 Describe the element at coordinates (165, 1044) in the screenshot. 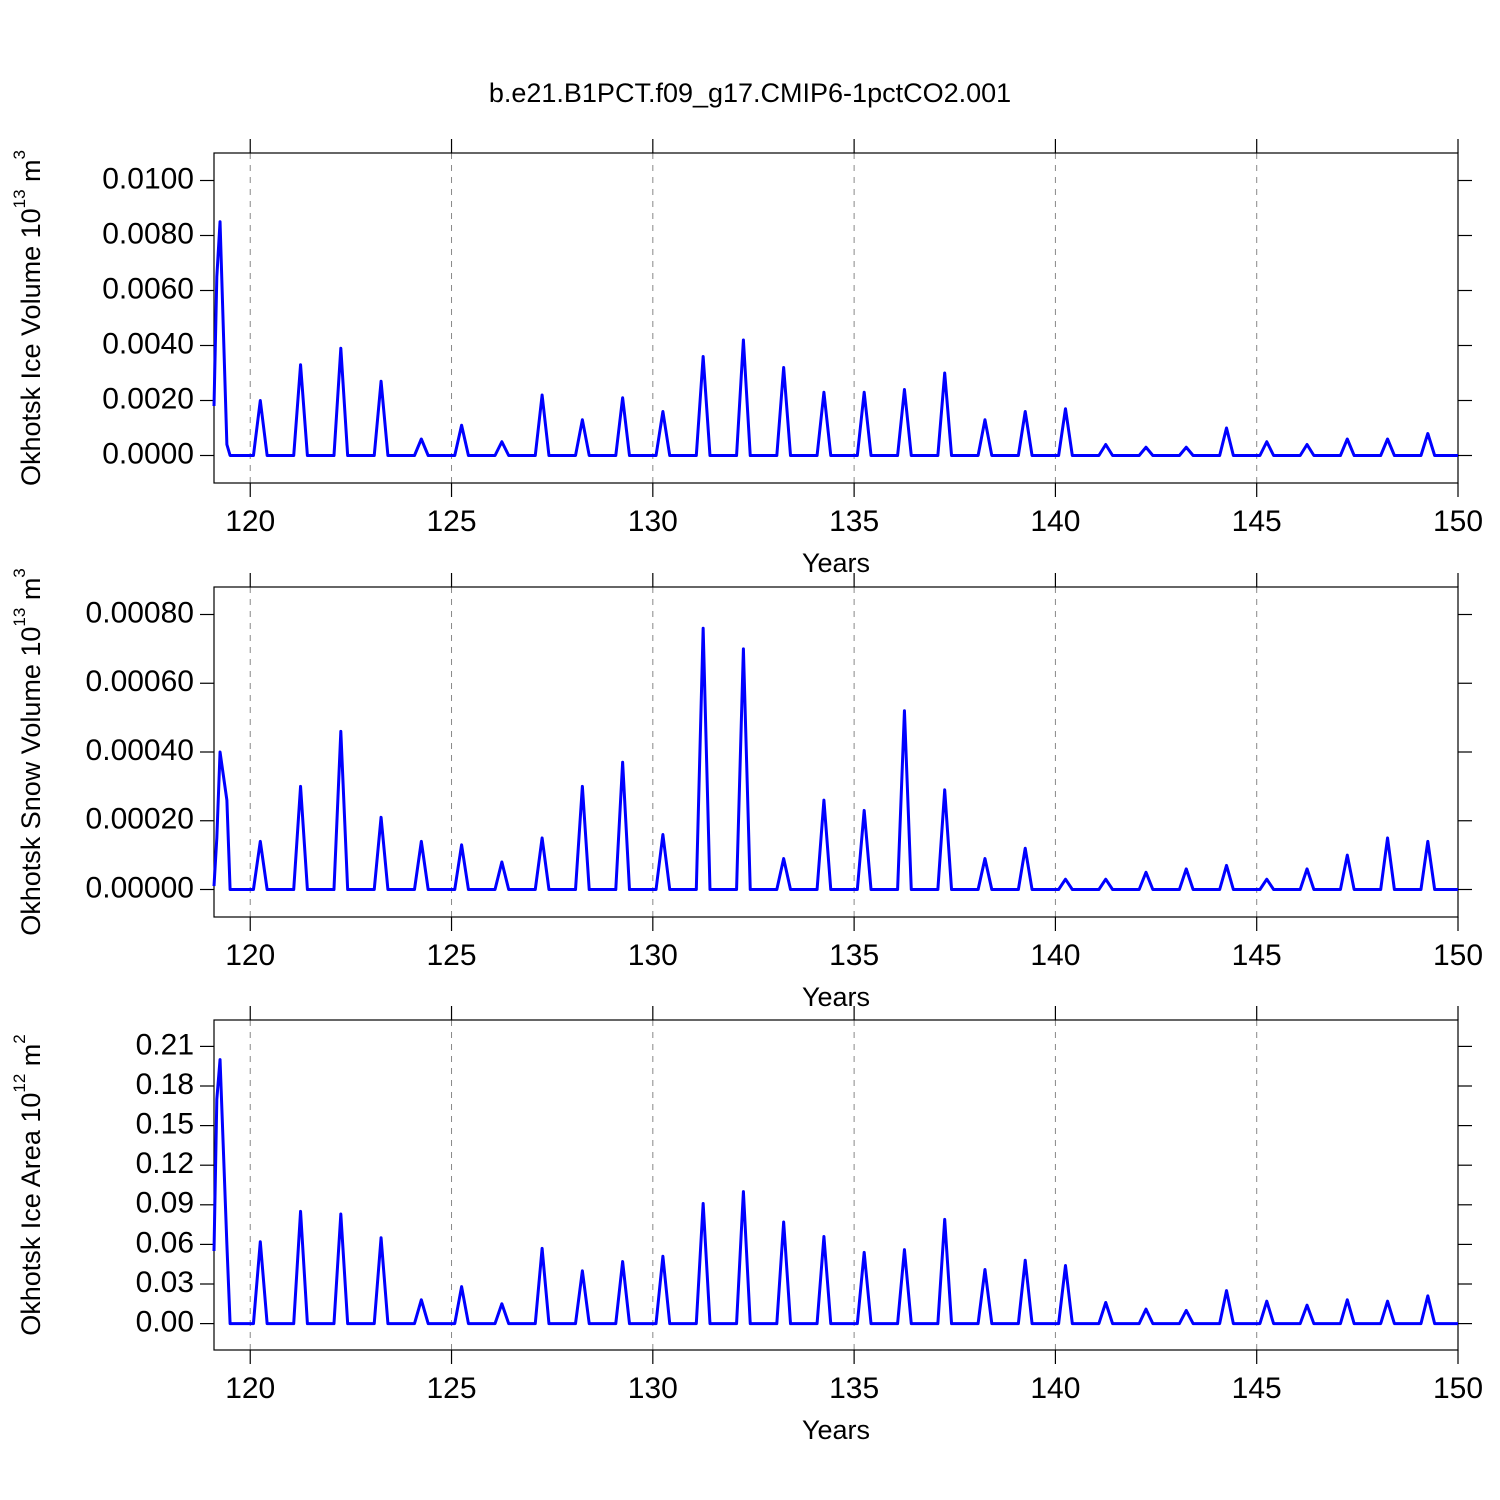

I see `y-tick-label: 0.21` at that location.